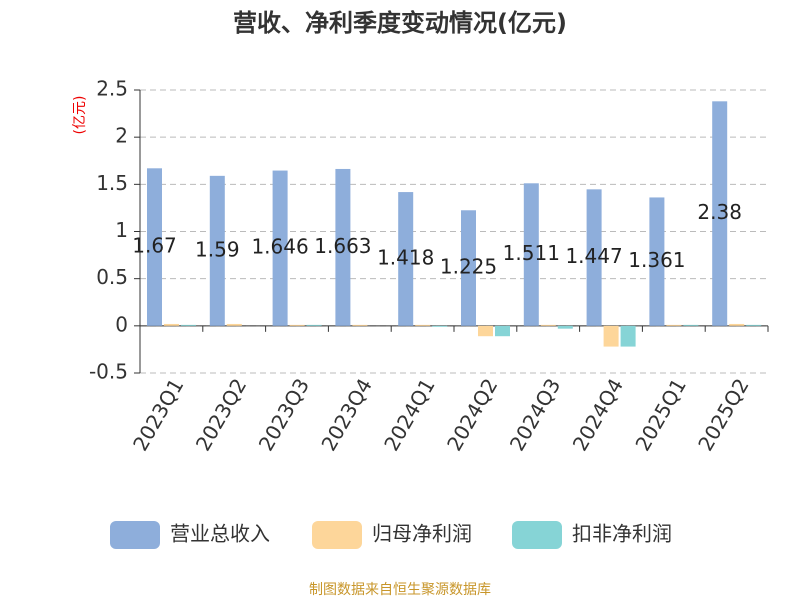 The image size is (800, 600). I want to click on x-tick-label: 2024Q3, so click(535, 414).